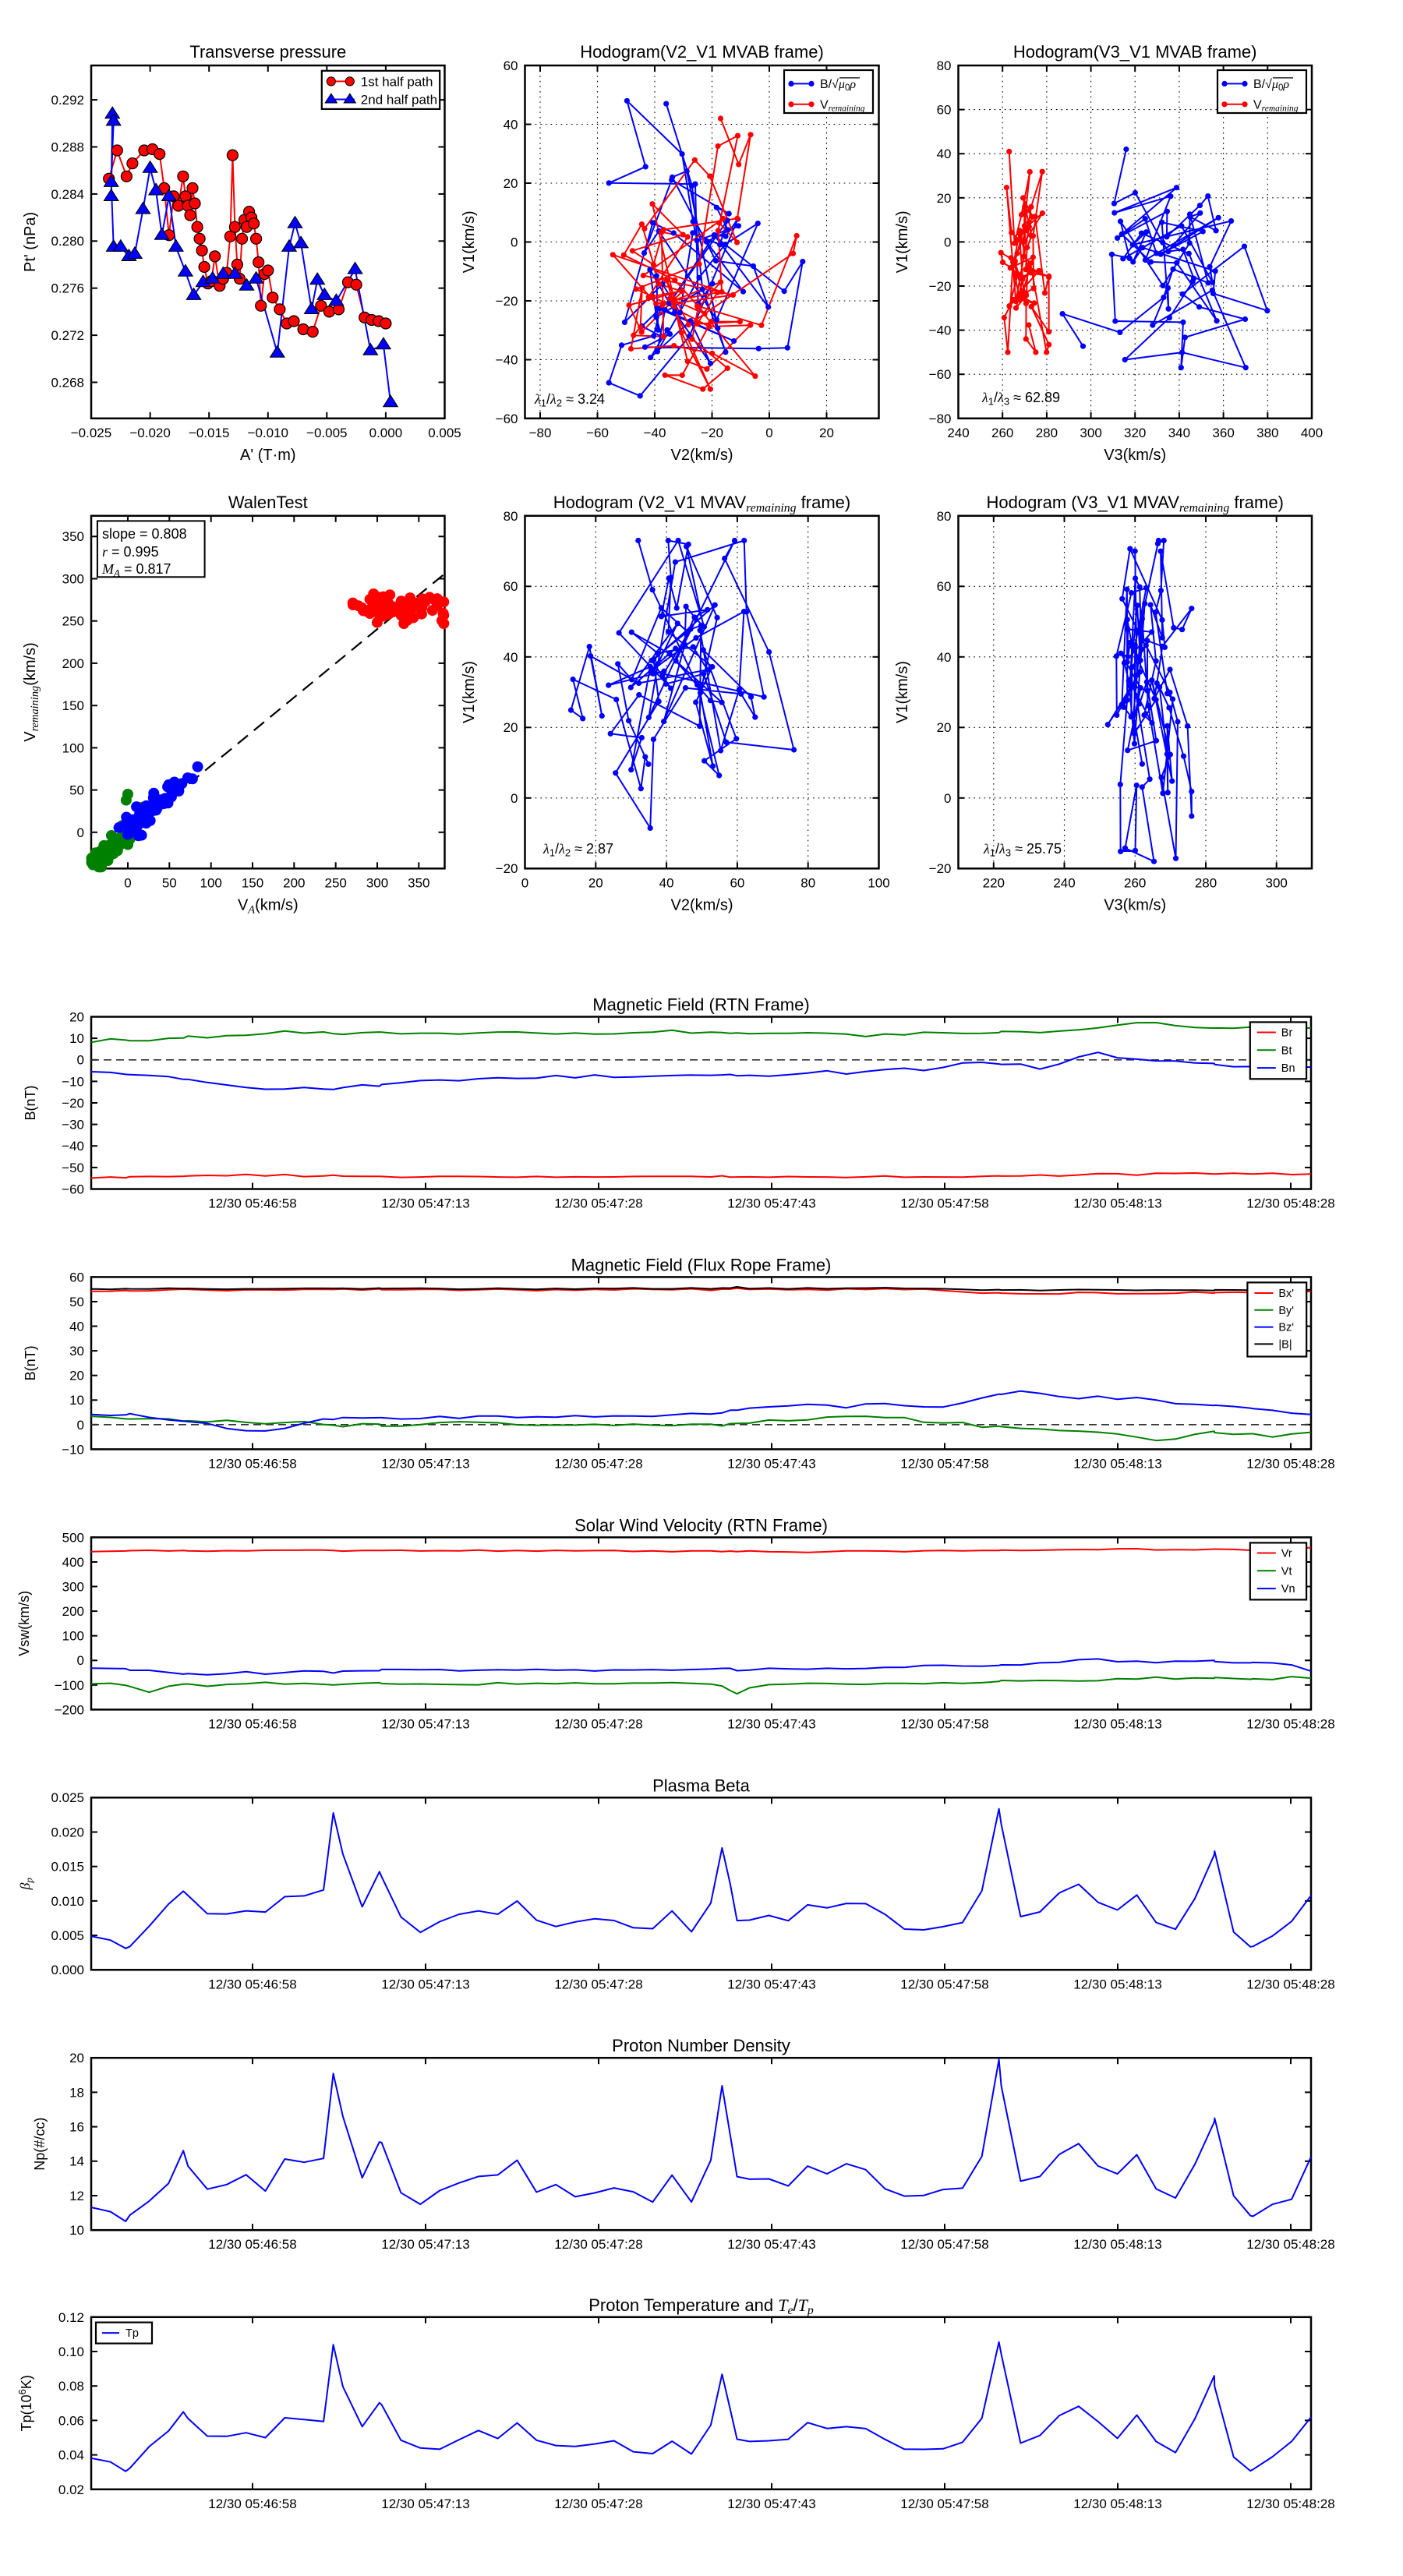 Image resolution: width=1403 pixels, height=2576 pixels. What do you see at coordinates (69, 1685) in the screenshot?
I see `svg-text: −100` at bounding box center [69, 1685].